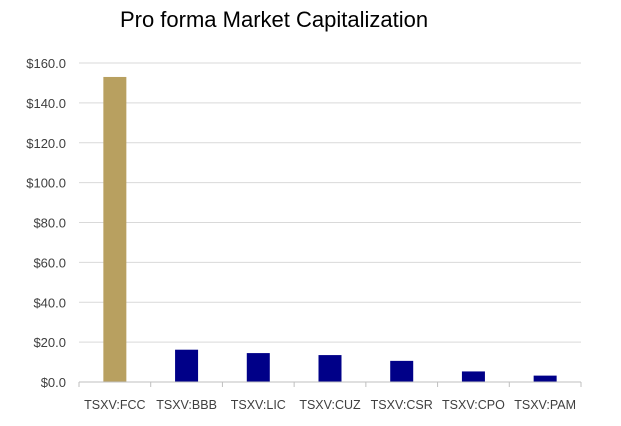  What do you see at coordinates (187, 365) in the screenshot?
I see `bar-tsxv-bbb` at bounding box center [187, 365].